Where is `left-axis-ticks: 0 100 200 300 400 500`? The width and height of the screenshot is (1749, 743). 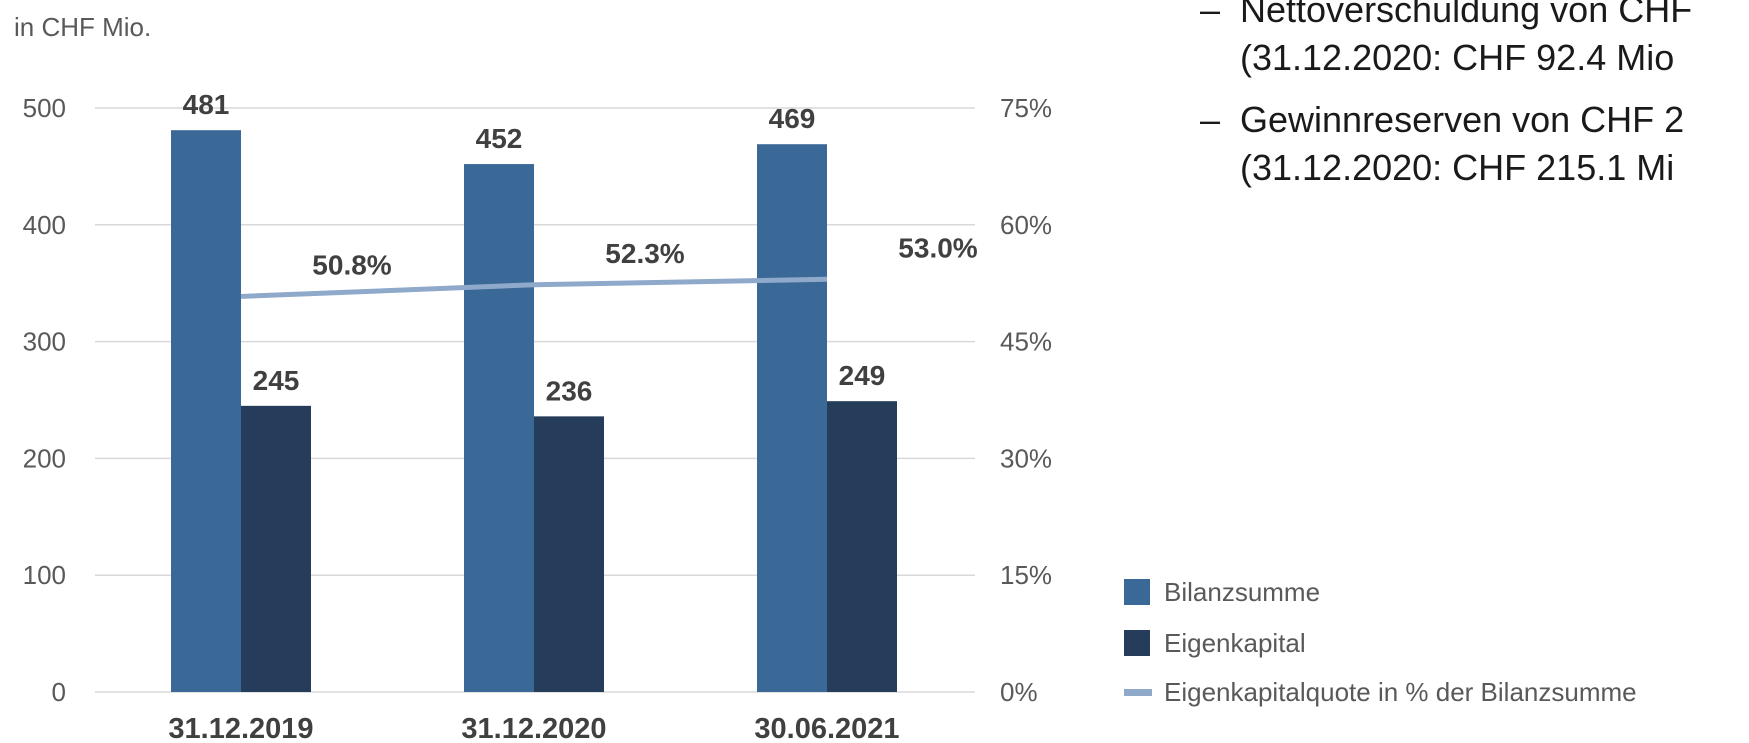 left-axis-ticks: 0 100 200 300 400 500 is located at coordinates (44, 400).